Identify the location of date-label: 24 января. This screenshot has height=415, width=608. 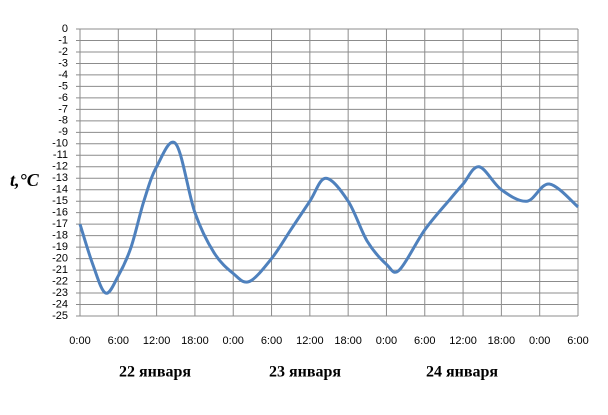
(462, 372).